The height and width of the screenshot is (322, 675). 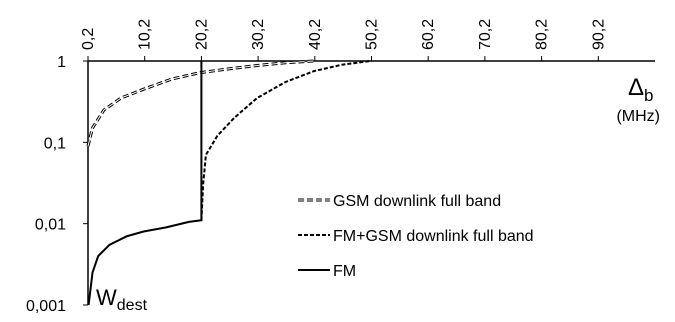 What do you see at coordinates (598, 34) in the screenshot?
I see `x-tick-label: 90,2` at bounding box center [598, 34].